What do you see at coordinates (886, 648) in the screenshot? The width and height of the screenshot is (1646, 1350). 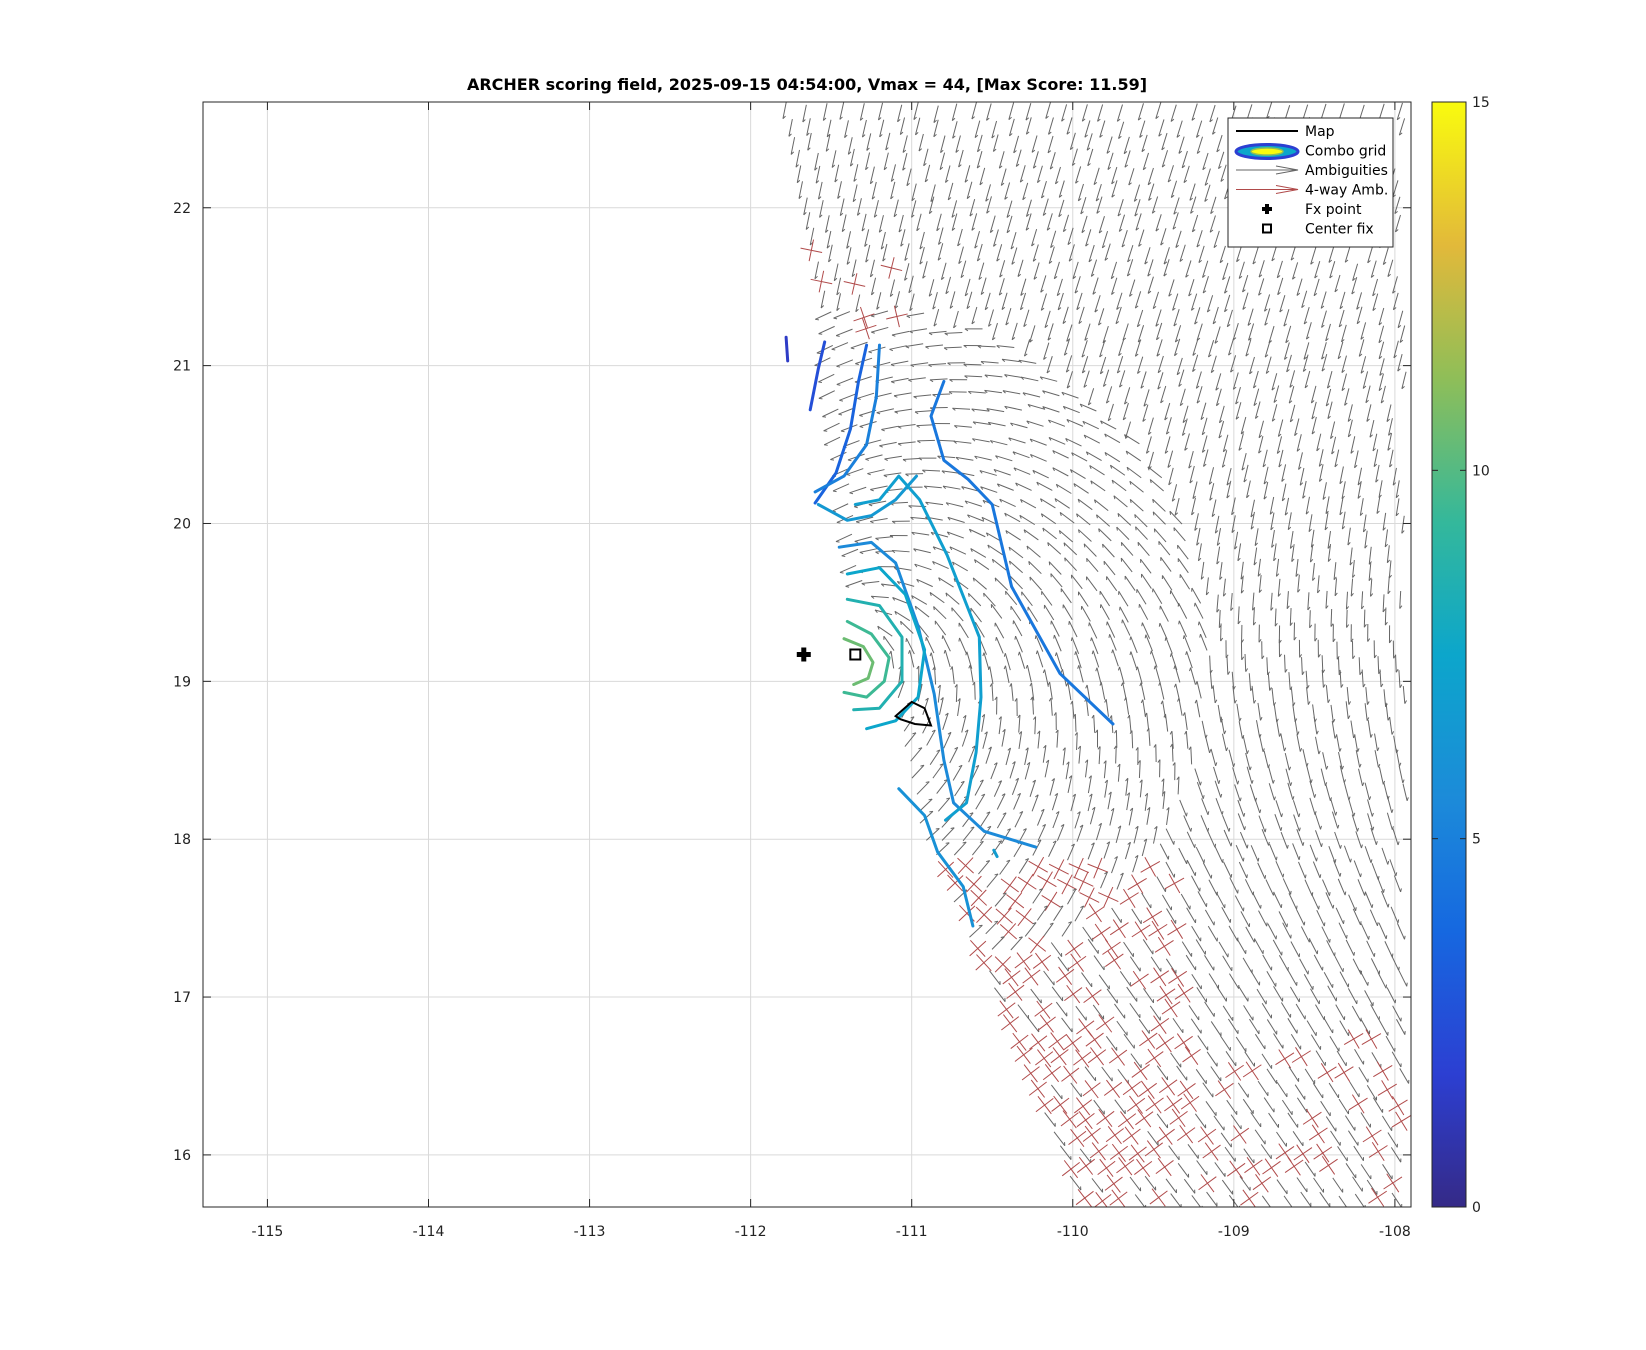 I see `score-contour` at bounding box center [886, 648].